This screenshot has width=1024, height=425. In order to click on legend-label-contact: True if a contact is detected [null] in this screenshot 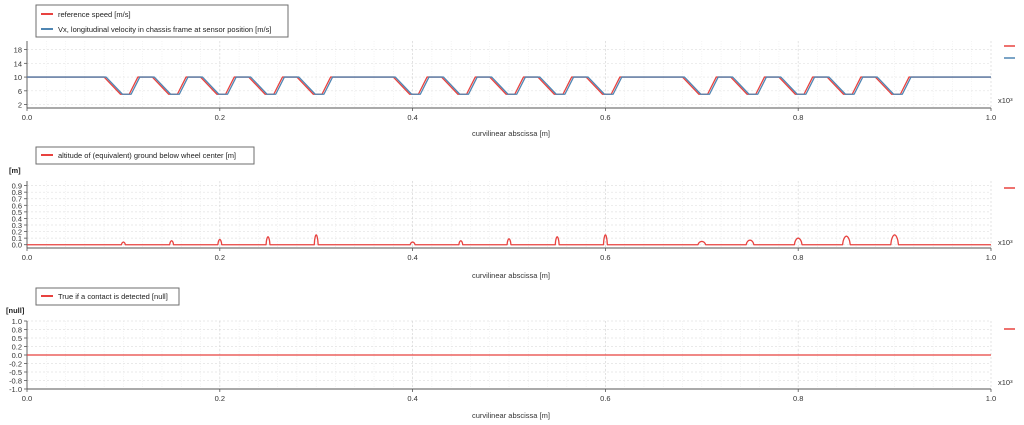, I will do `click(113, 296)`.